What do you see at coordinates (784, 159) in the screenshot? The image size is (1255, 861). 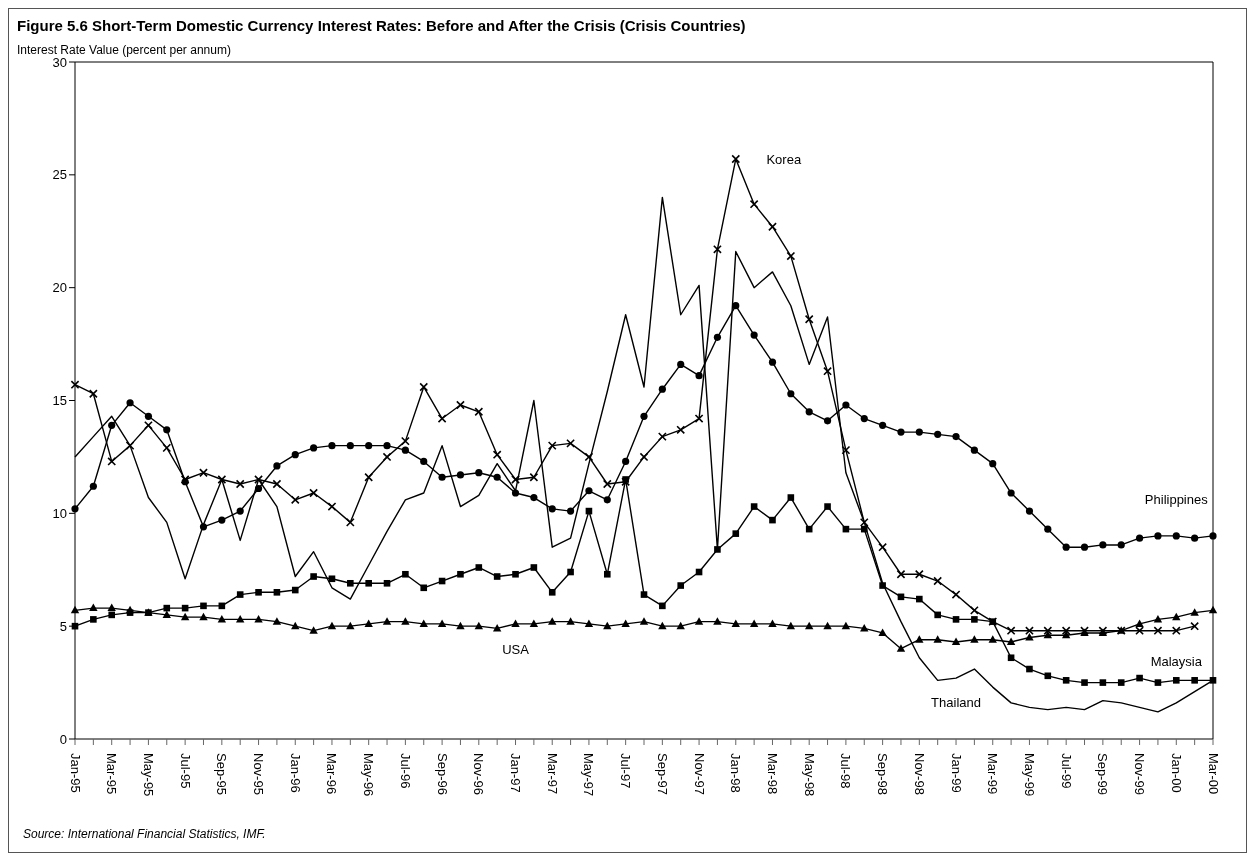 I see `series-label: Korea` at bounding box center [784, 159].